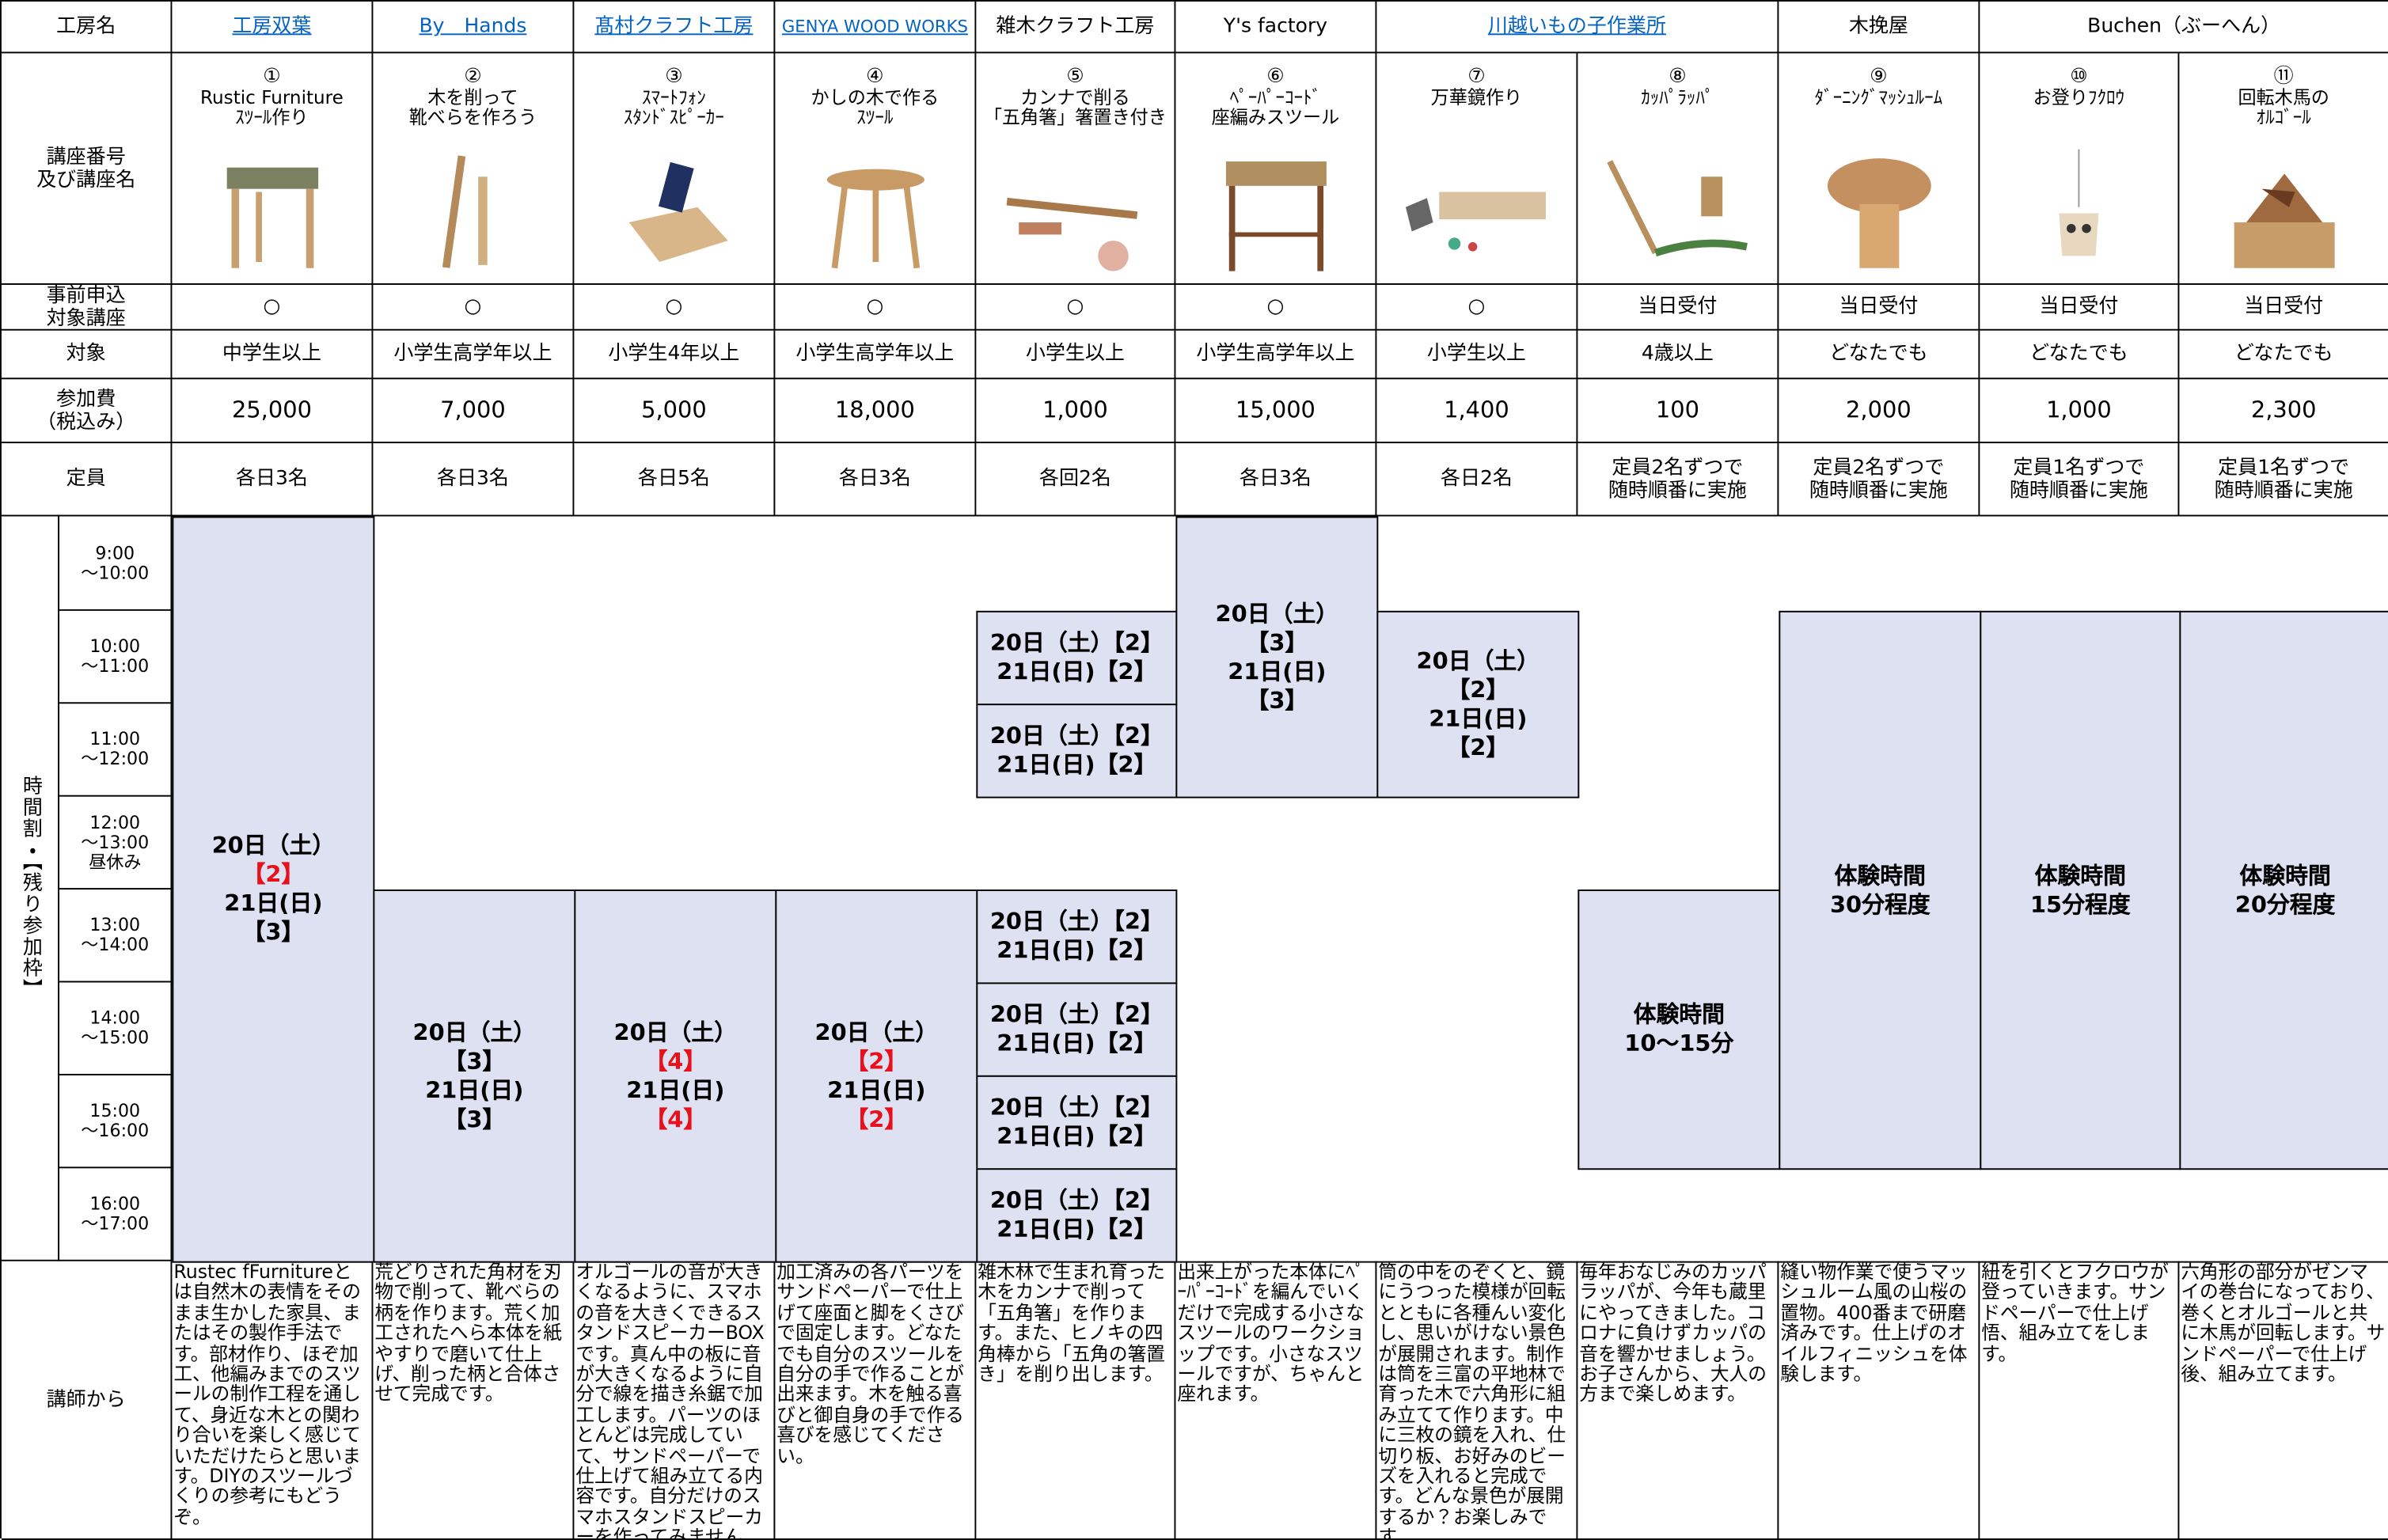 This screenshot has width=2388, height=1540. I want to click on studio-name: 川越いもの子作業所, so click(1577, 27).